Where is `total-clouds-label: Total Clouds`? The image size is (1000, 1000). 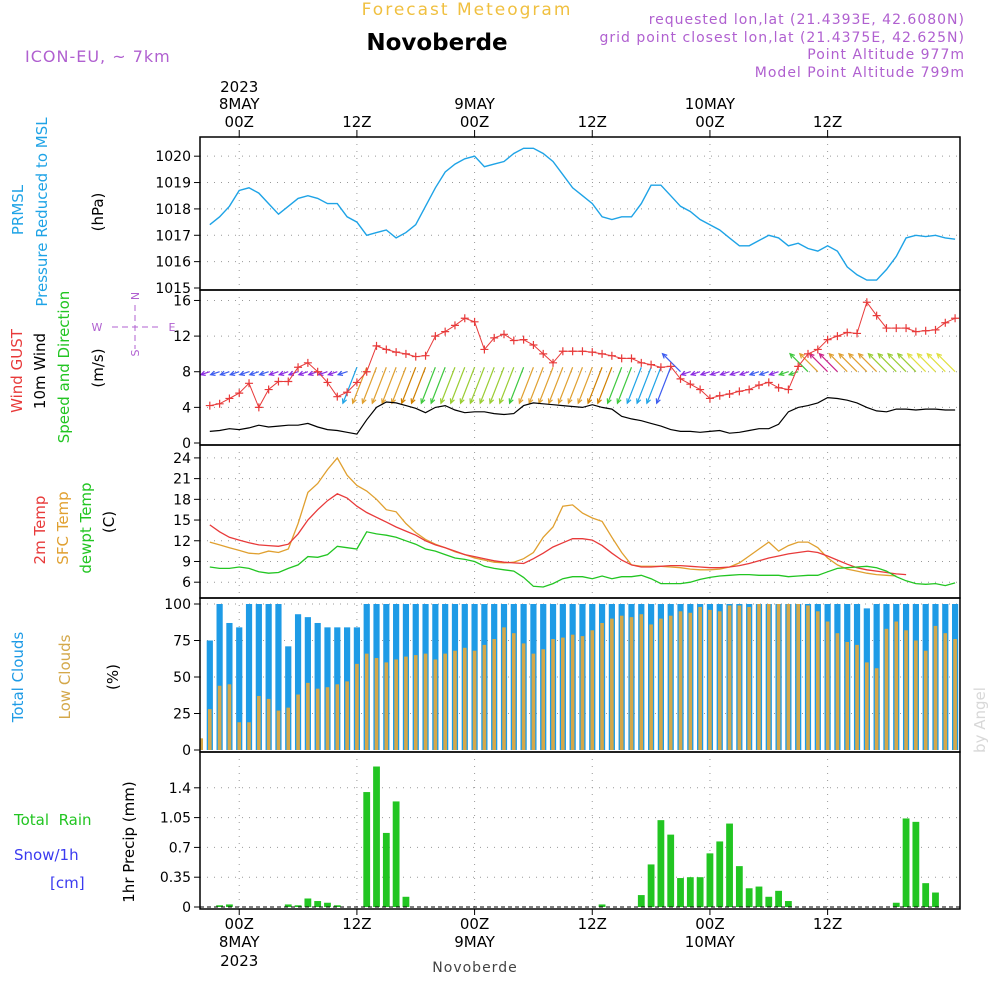 total-clouds-label: Total Clouds is located at coordinates (18, 678).